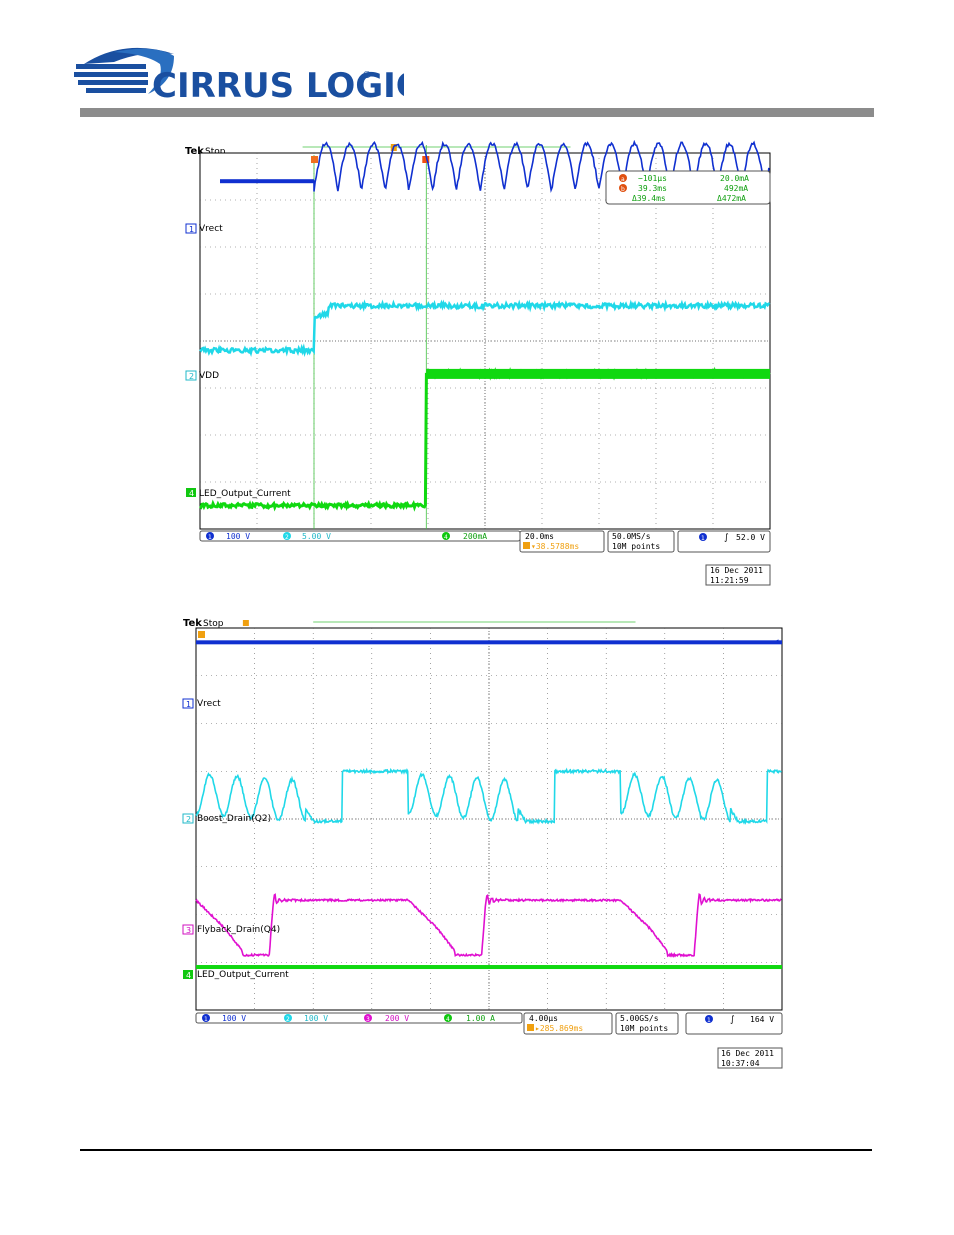  I want to click on ch2-label: VDD, so click(209, 376).